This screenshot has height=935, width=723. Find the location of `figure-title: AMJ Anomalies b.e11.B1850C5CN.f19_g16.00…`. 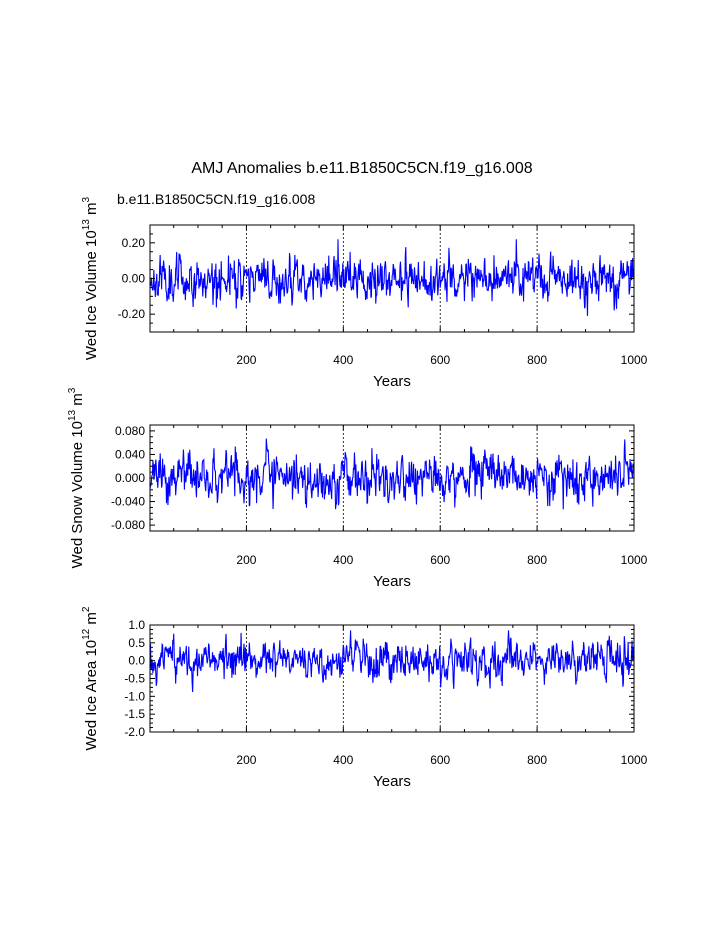

figure-title: AMJ Anomalies b.e11.B1850C5CN.f19_g16.00… is located at coordinates (361, 168).